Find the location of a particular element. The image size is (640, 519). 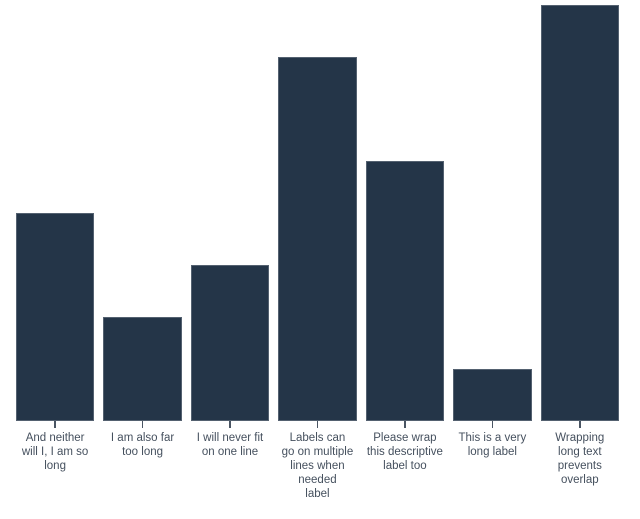

x-axis-label: This is a very long label is located at coordinates (492, 445).